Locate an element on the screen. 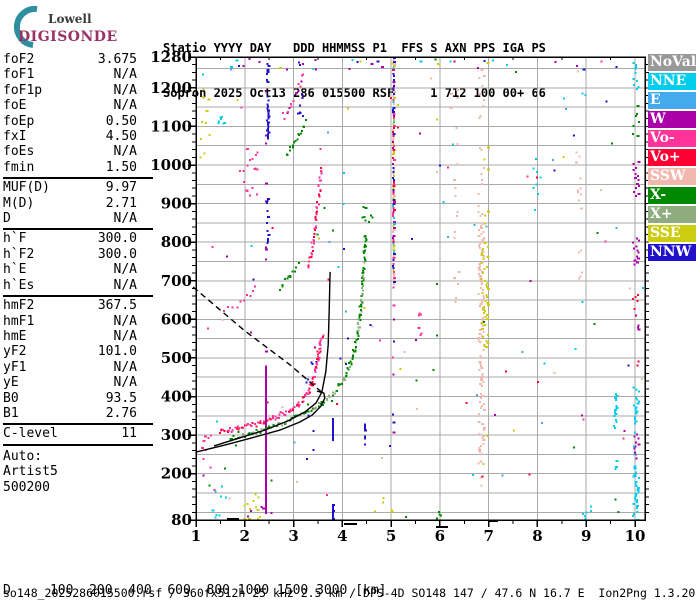 Image resolution: width=700 pixels, height=600 pixels. profile-curves is located at coordinates (261, 362).